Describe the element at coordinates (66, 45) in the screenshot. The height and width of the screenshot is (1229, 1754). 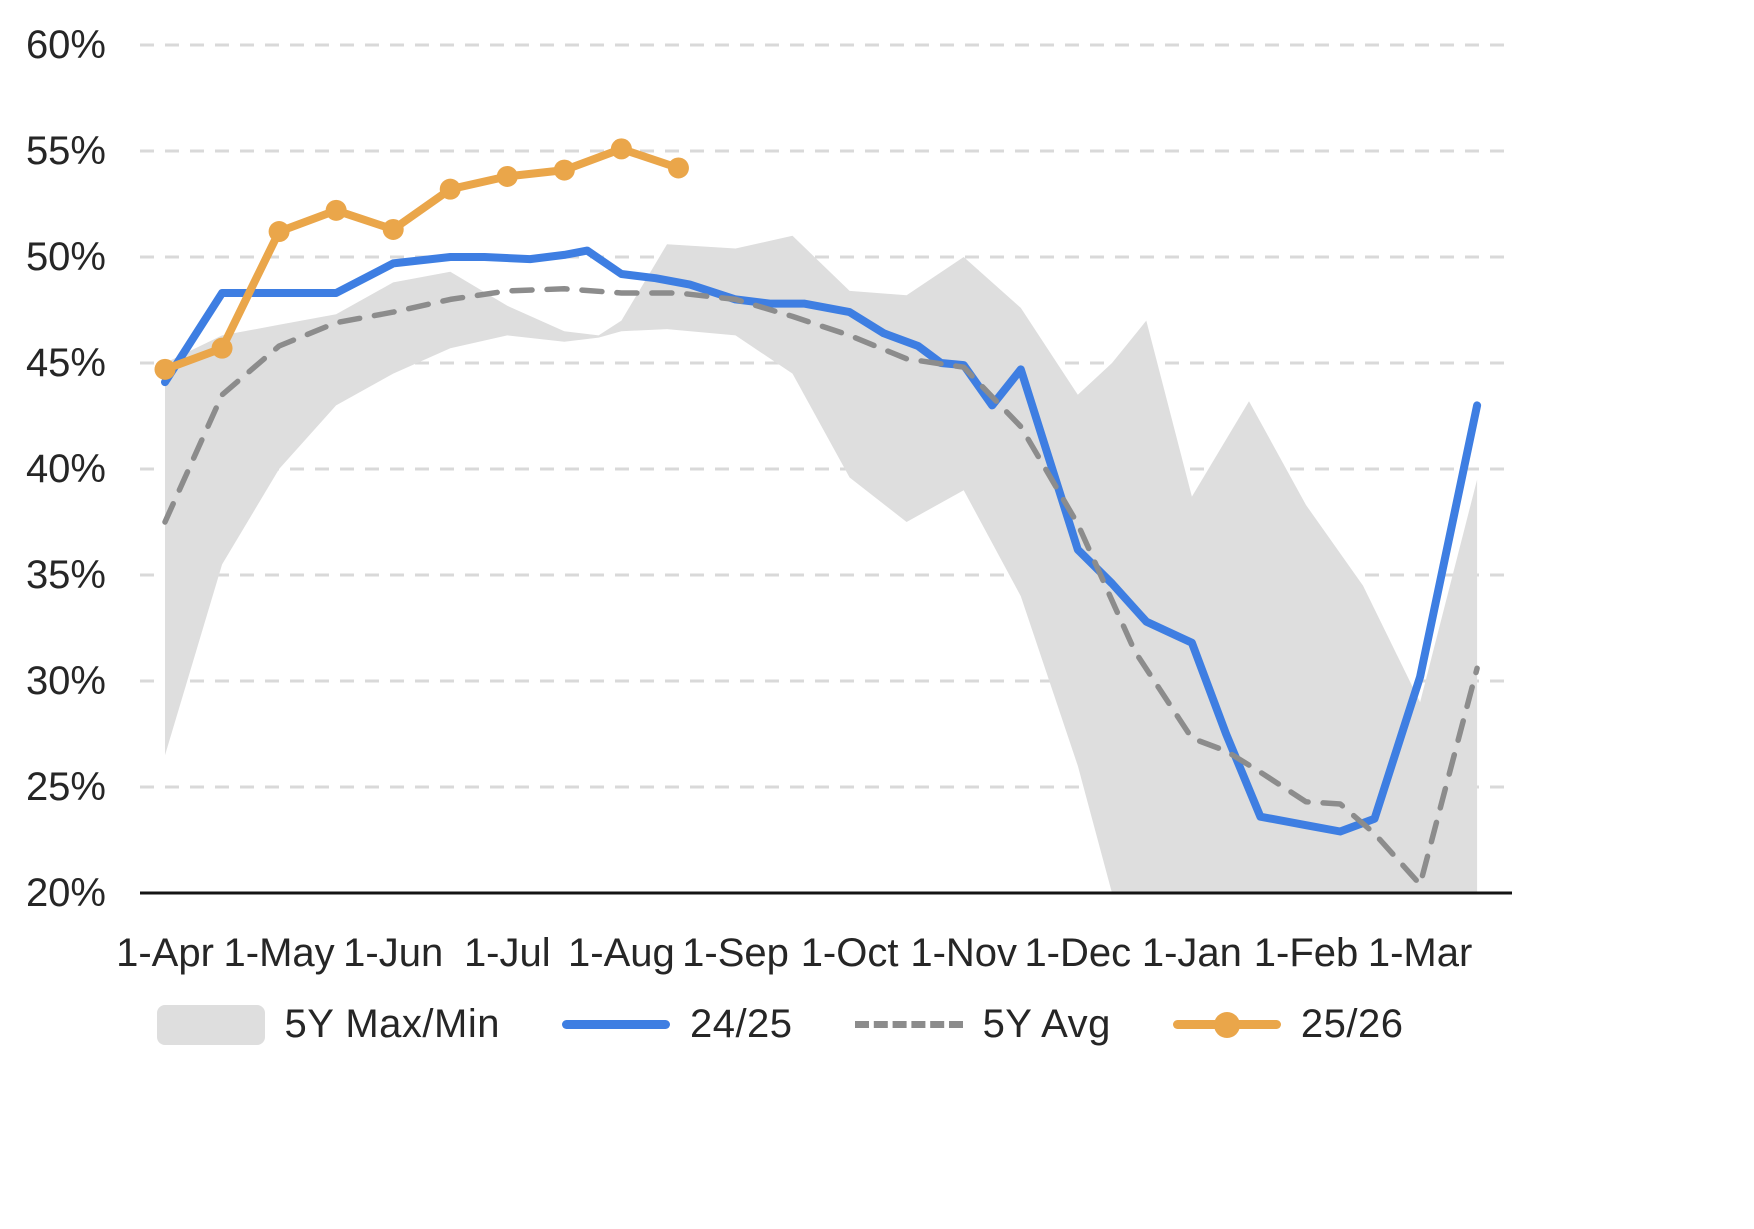
I see `y-tick-label: 60%` at that location.